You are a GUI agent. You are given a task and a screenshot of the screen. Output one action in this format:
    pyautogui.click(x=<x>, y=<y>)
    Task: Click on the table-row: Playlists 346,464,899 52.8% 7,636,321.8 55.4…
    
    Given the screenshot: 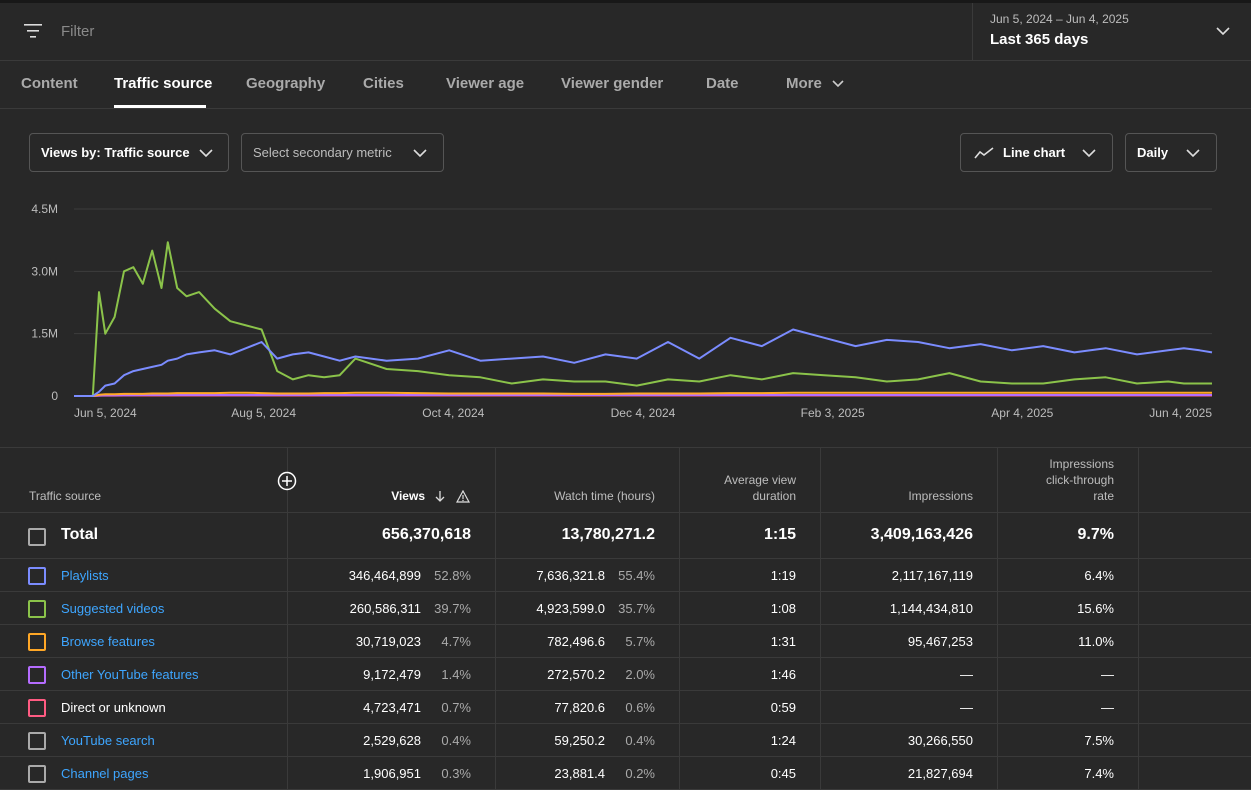 What is the action you would take?
    pyautogui.click(x=625, y=575)
    